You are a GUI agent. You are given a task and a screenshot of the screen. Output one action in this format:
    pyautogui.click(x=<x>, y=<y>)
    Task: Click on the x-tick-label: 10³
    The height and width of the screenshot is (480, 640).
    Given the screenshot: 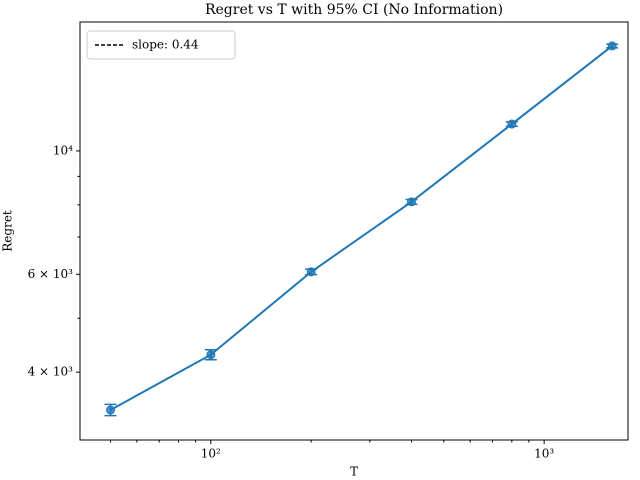 What is the action you would take?
    pyautogui.click(x=544, y=454)
    